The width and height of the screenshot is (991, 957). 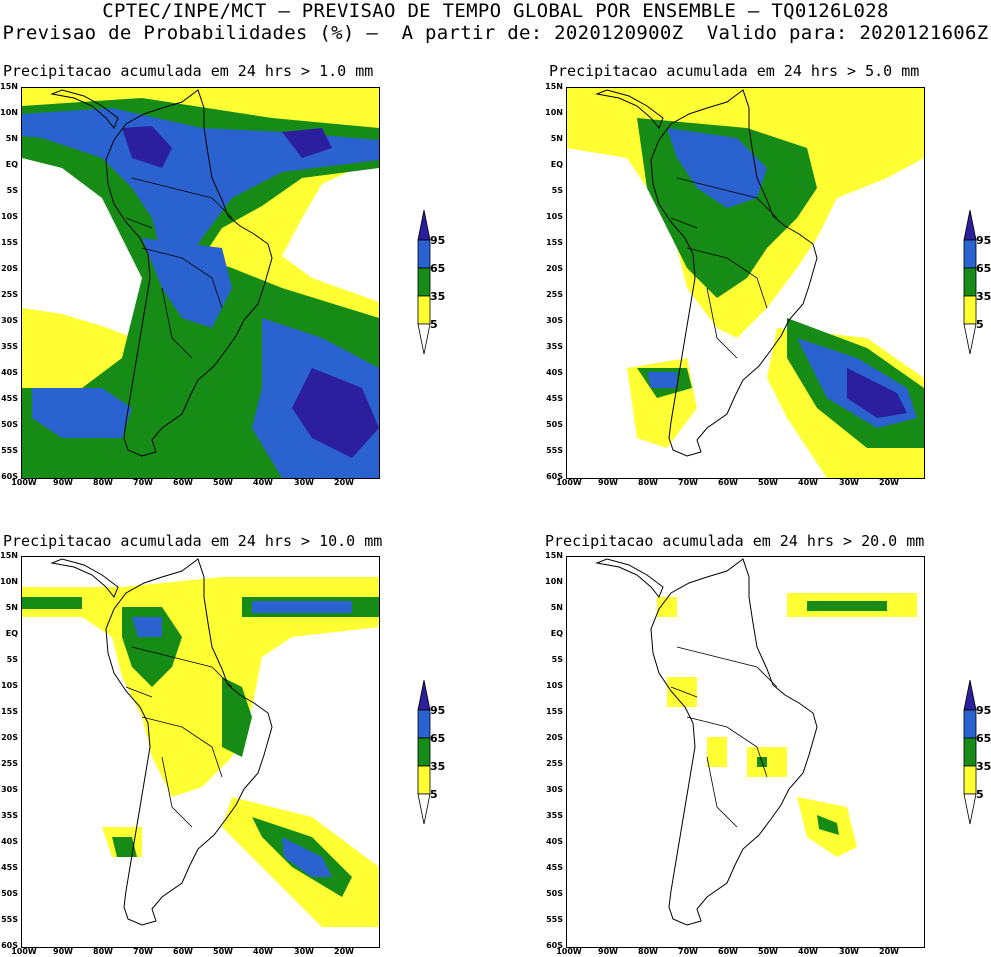 What do you see at coordinates (554, 581) in the screenshot?
I see `latitude-tick-label: 10N` at bounding box center [554, 581].